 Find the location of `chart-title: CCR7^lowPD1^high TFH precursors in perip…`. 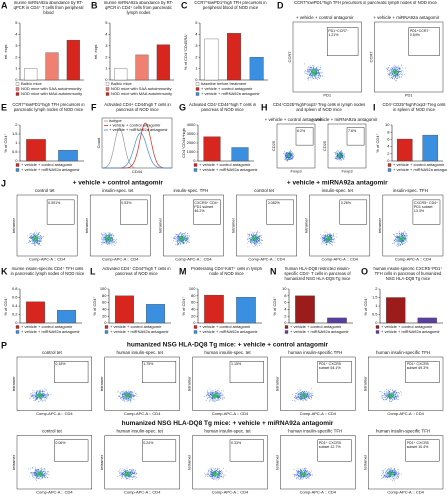

chart-title: CCR7^lowPD1^high TFH precursors in perip… is located at coordinates (230, 5).